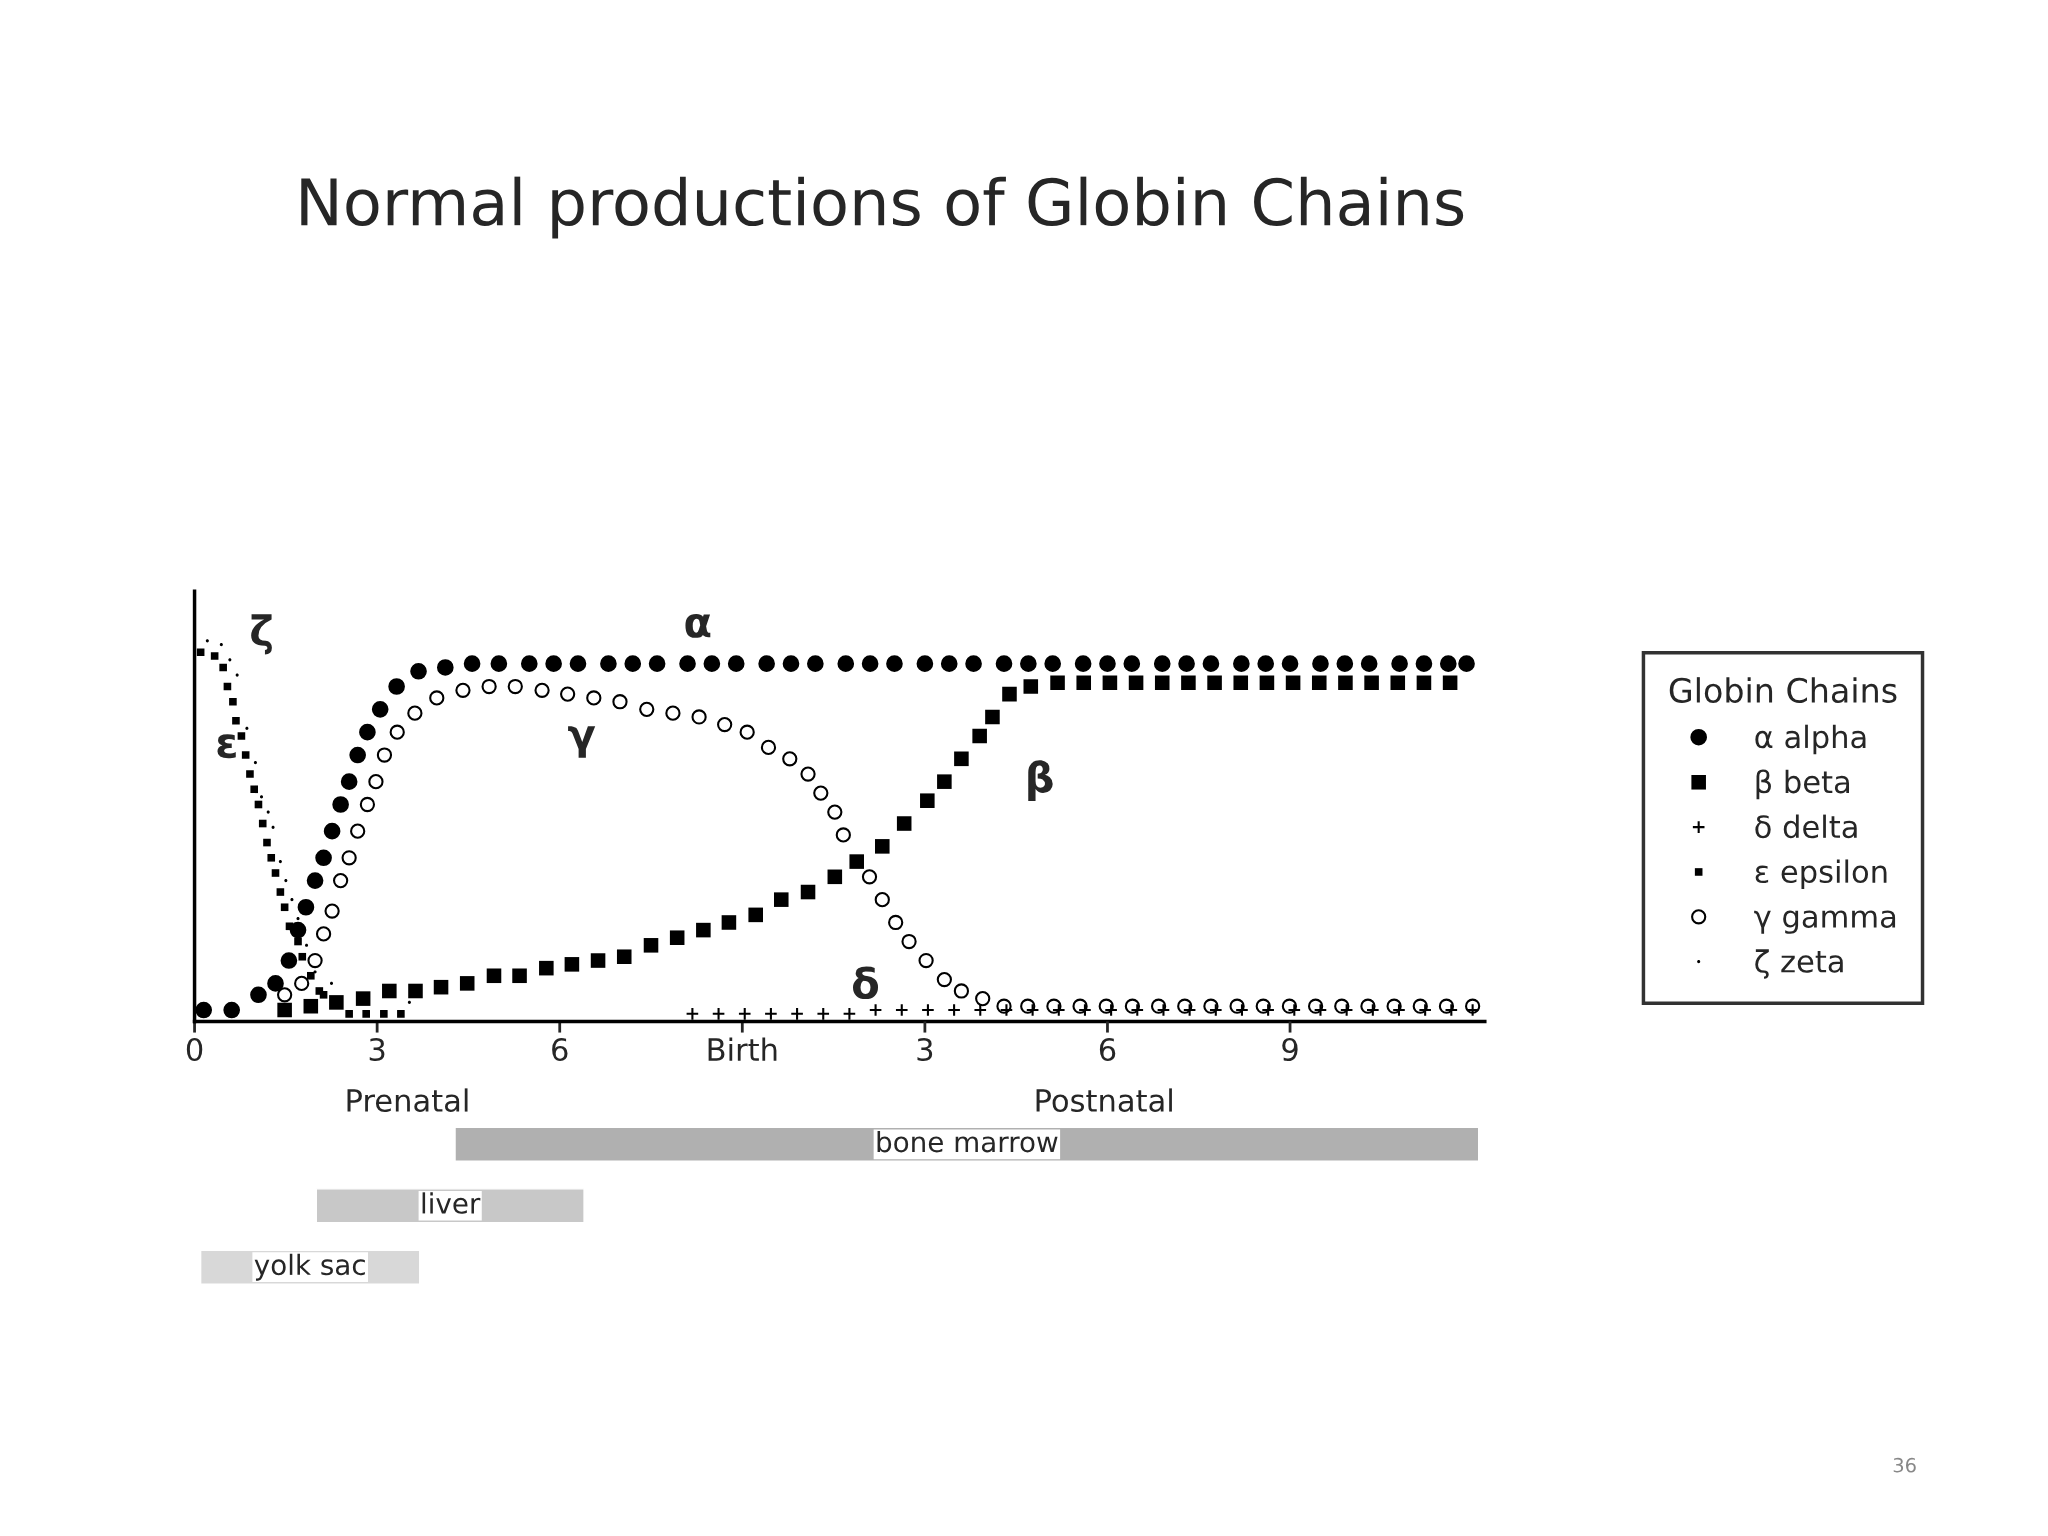 The image size is (2048, 1536). I want to click on annotation: ζ, so click(261, 634).